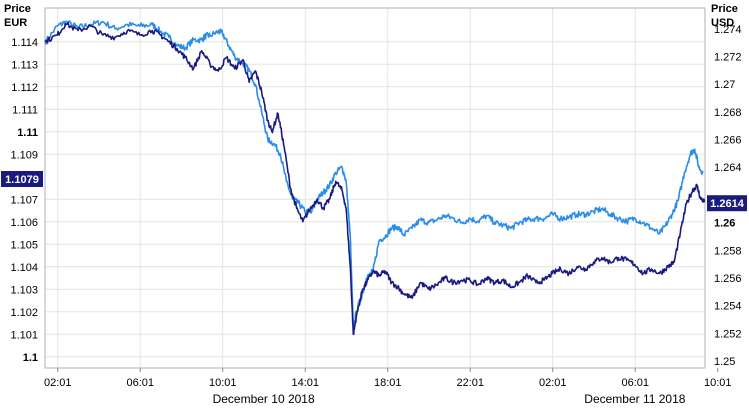  Describe the element at coordinates (724, 362) in the screenshot. I see `right-tick-label: 1.25` at that location.